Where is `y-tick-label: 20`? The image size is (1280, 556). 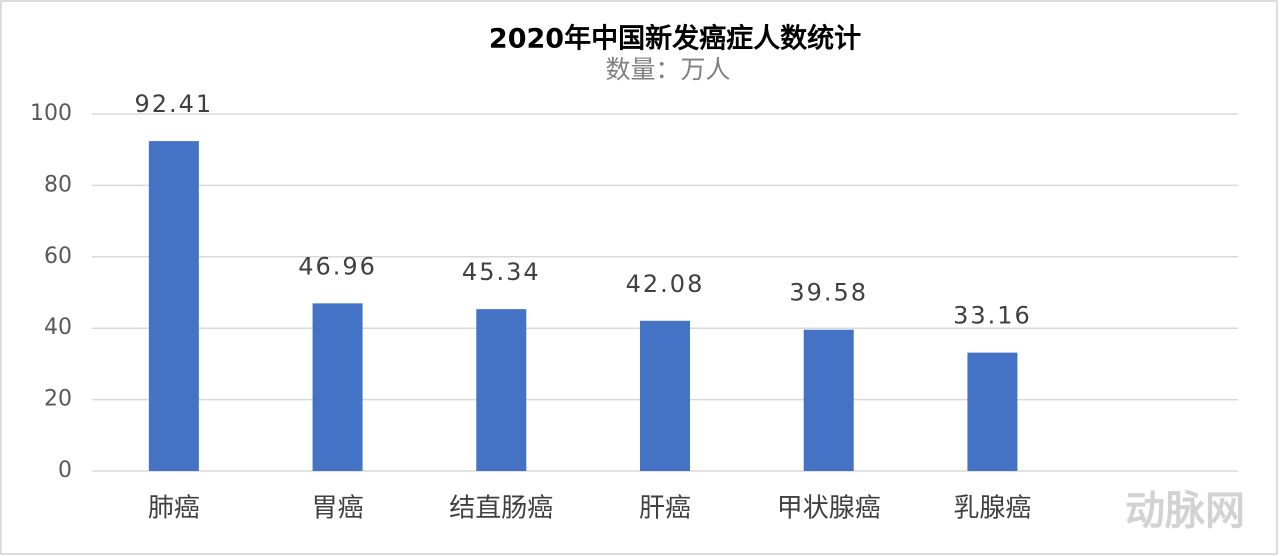 y-tick-label: 20 is located at coordinates (58, 399).